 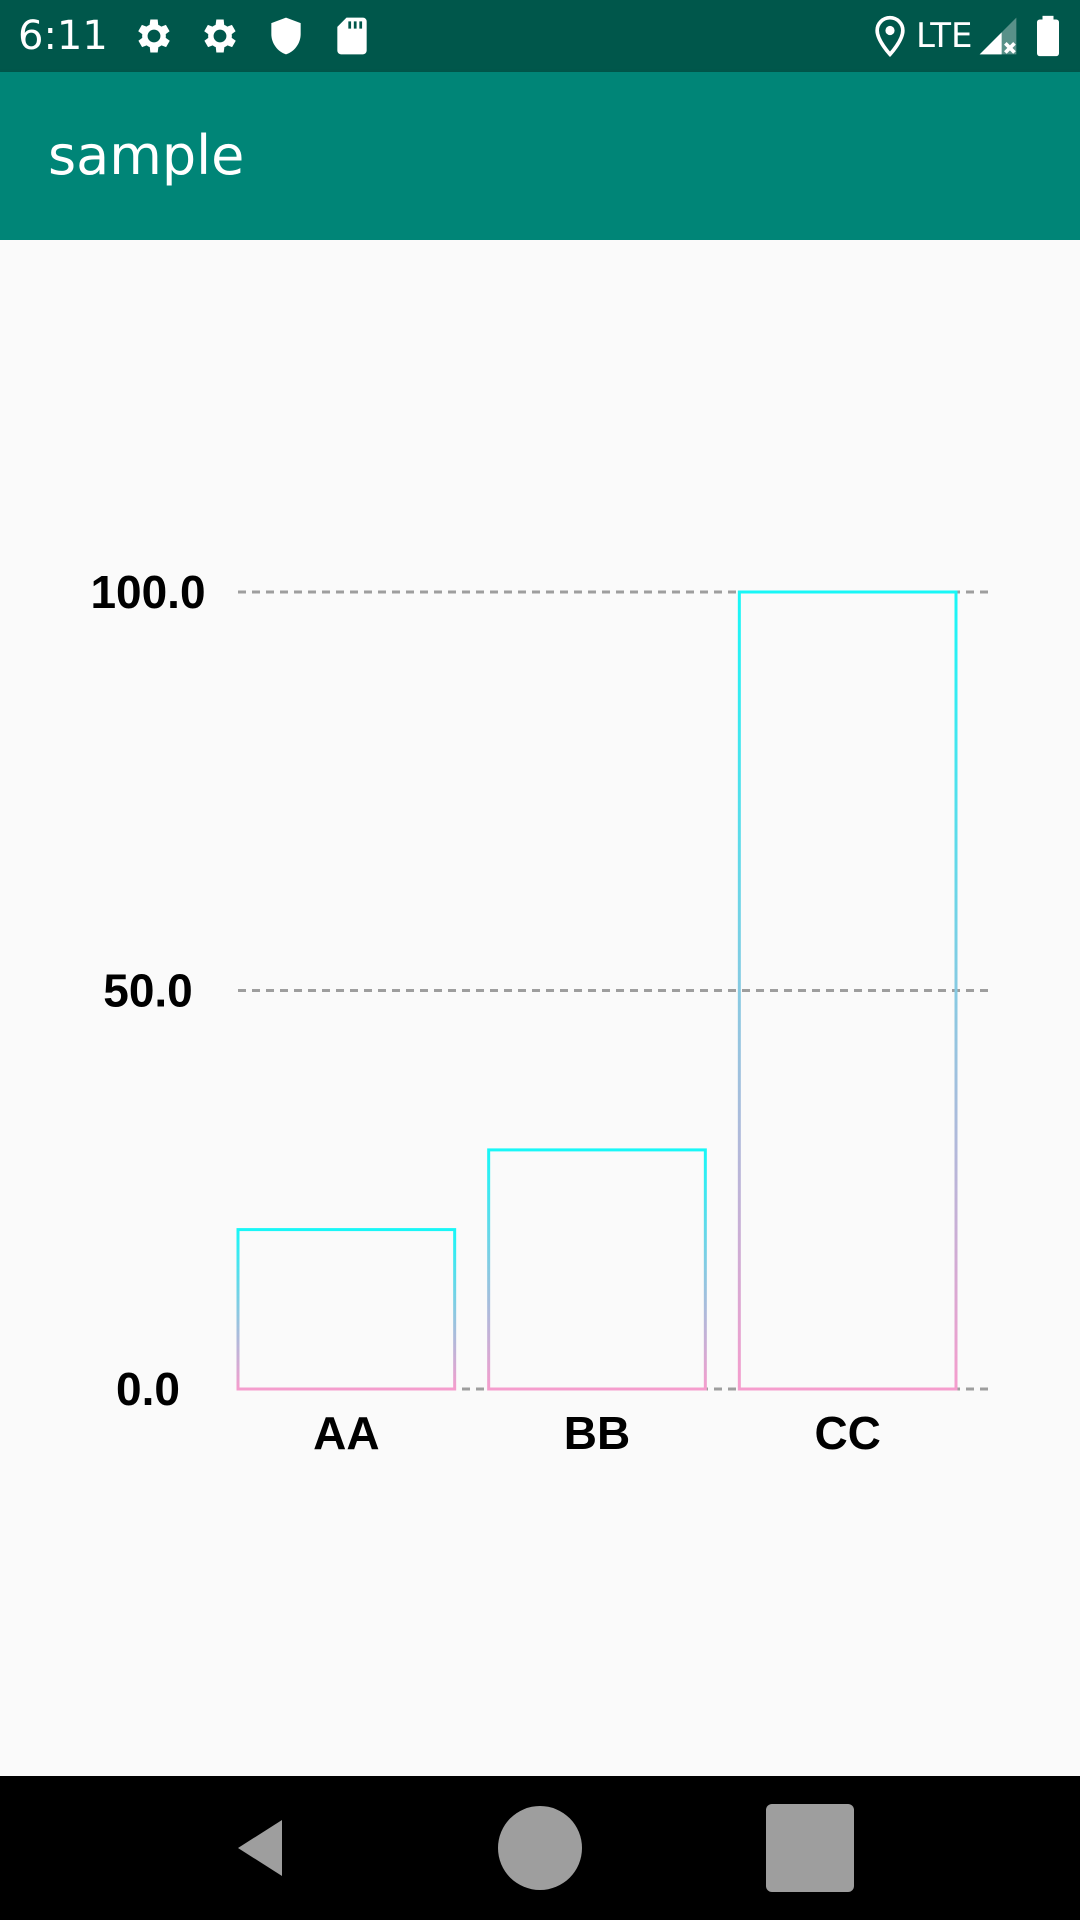 I want to click on sd-card-icon, so click(x=352, y=36).